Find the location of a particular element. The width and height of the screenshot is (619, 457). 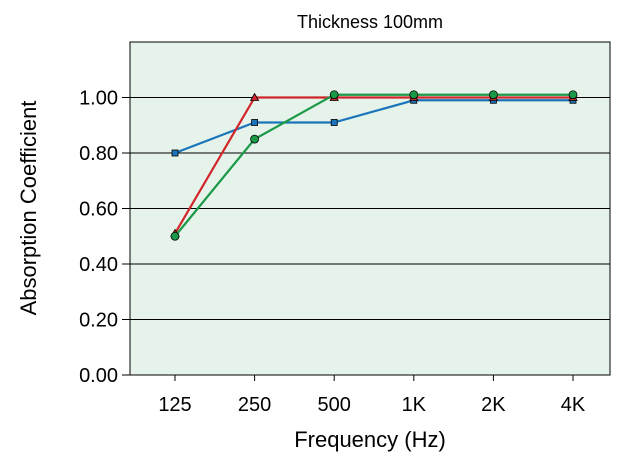

y-tick-label: 0.80 is located at coordinates (98, 154).